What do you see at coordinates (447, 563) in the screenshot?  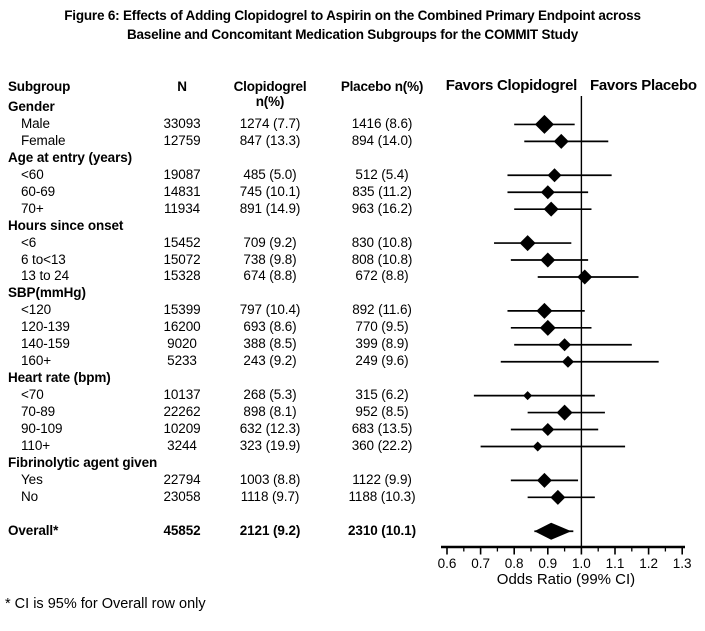 I see `x-axis-tick-label: 0.6` at bounding box center [447, 563].